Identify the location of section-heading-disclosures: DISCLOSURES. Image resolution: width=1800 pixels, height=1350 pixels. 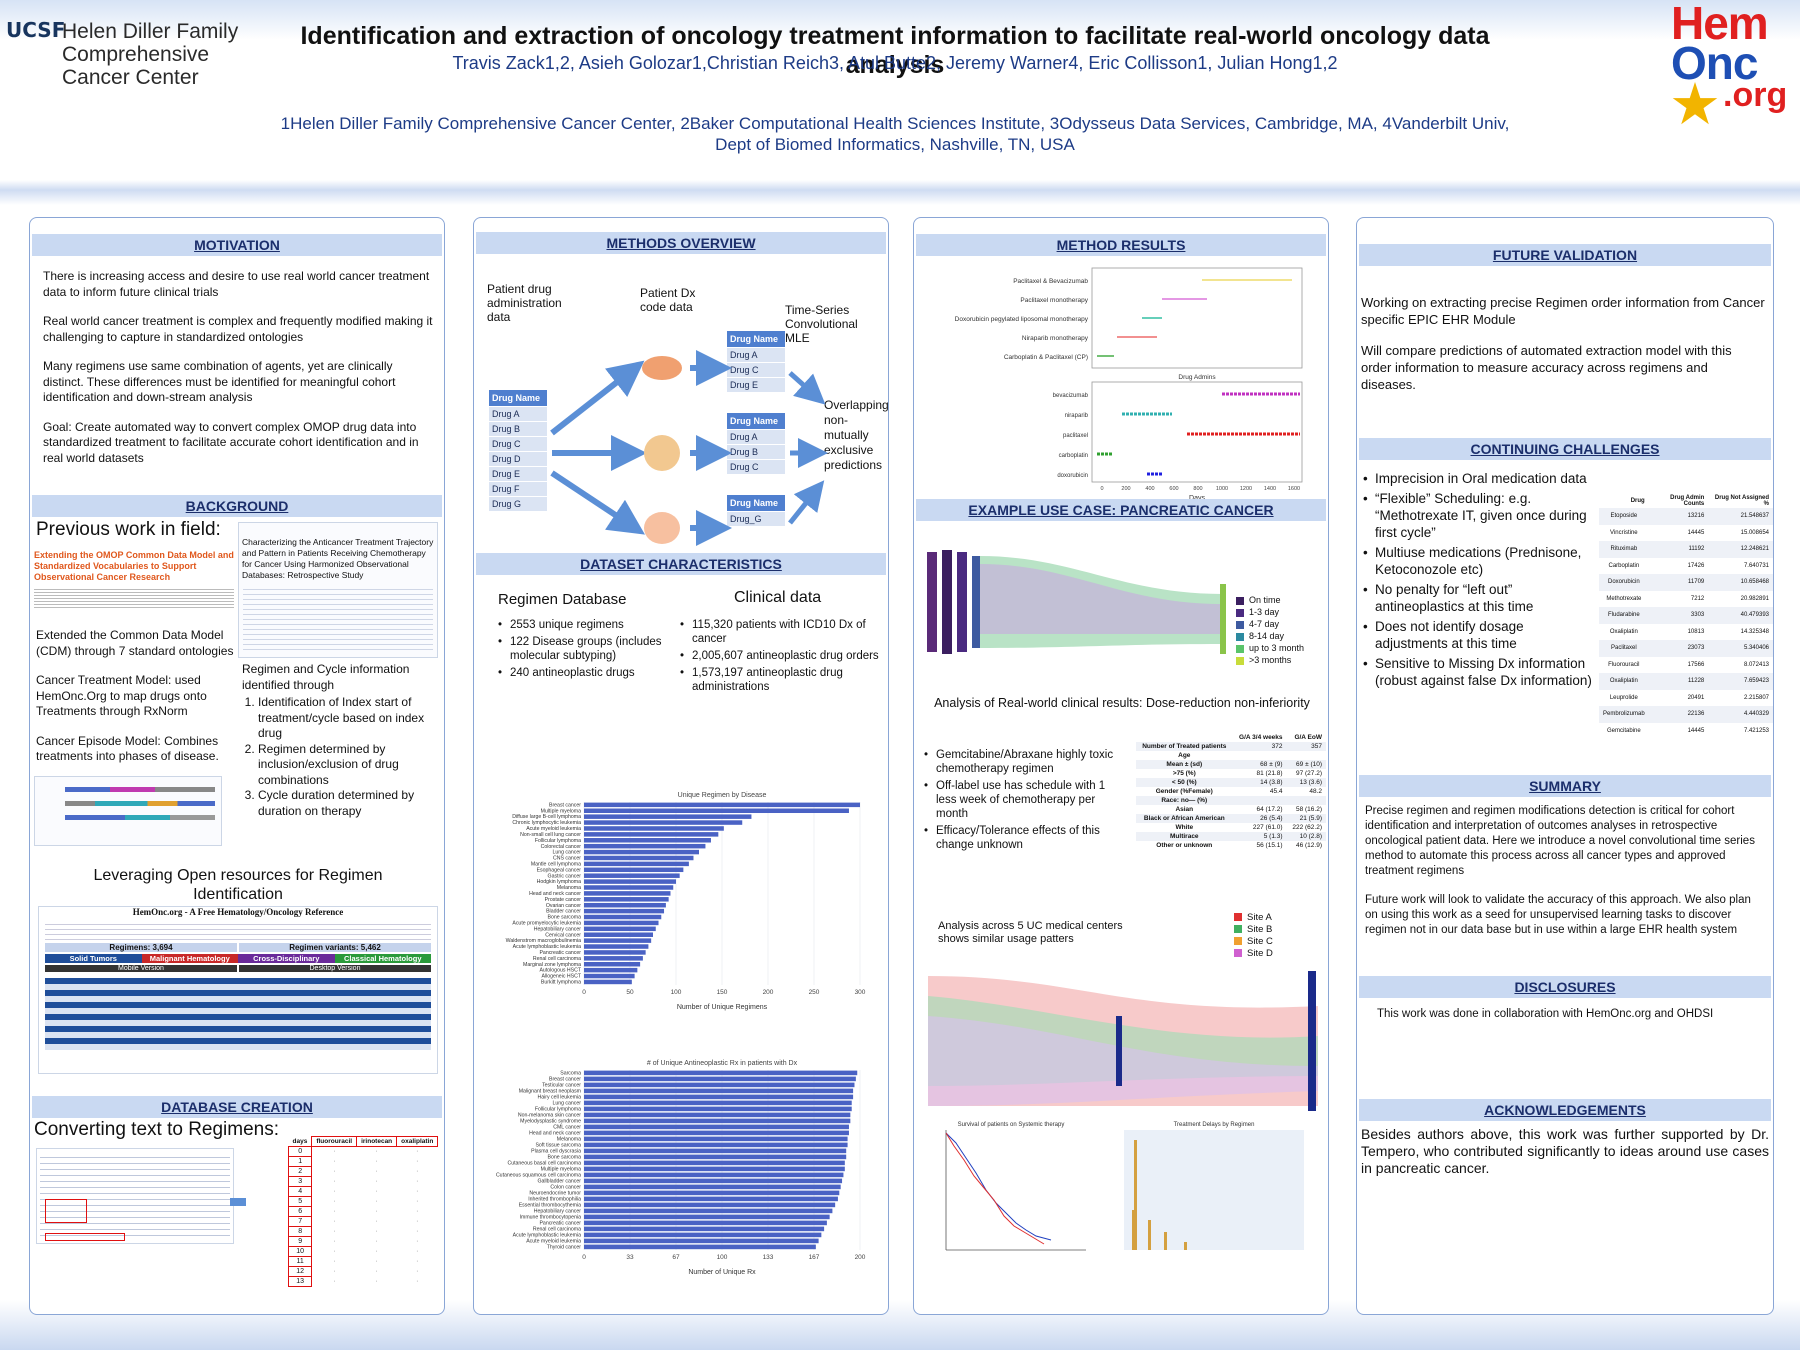
(1565, 987).